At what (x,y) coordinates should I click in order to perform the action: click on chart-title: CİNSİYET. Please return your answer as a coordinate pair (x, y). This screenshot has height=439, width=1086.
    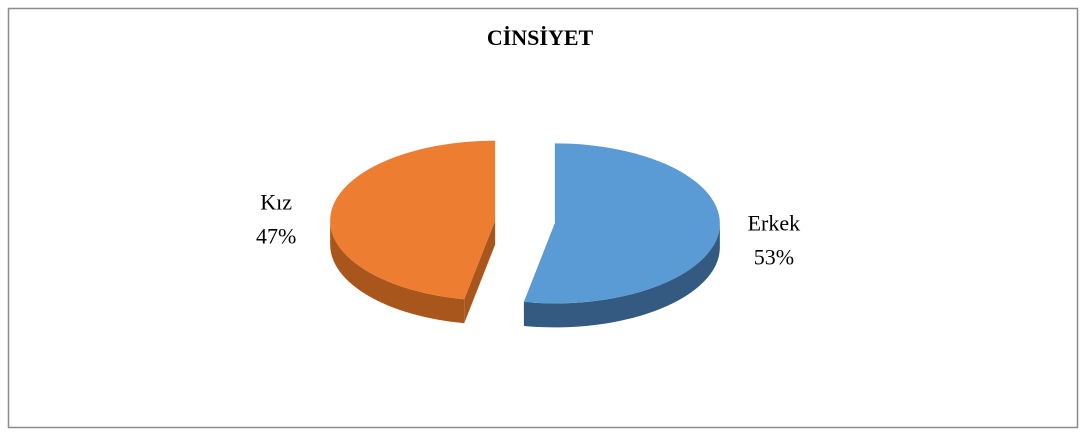
    Looking at the image, I should click on (540, 37).